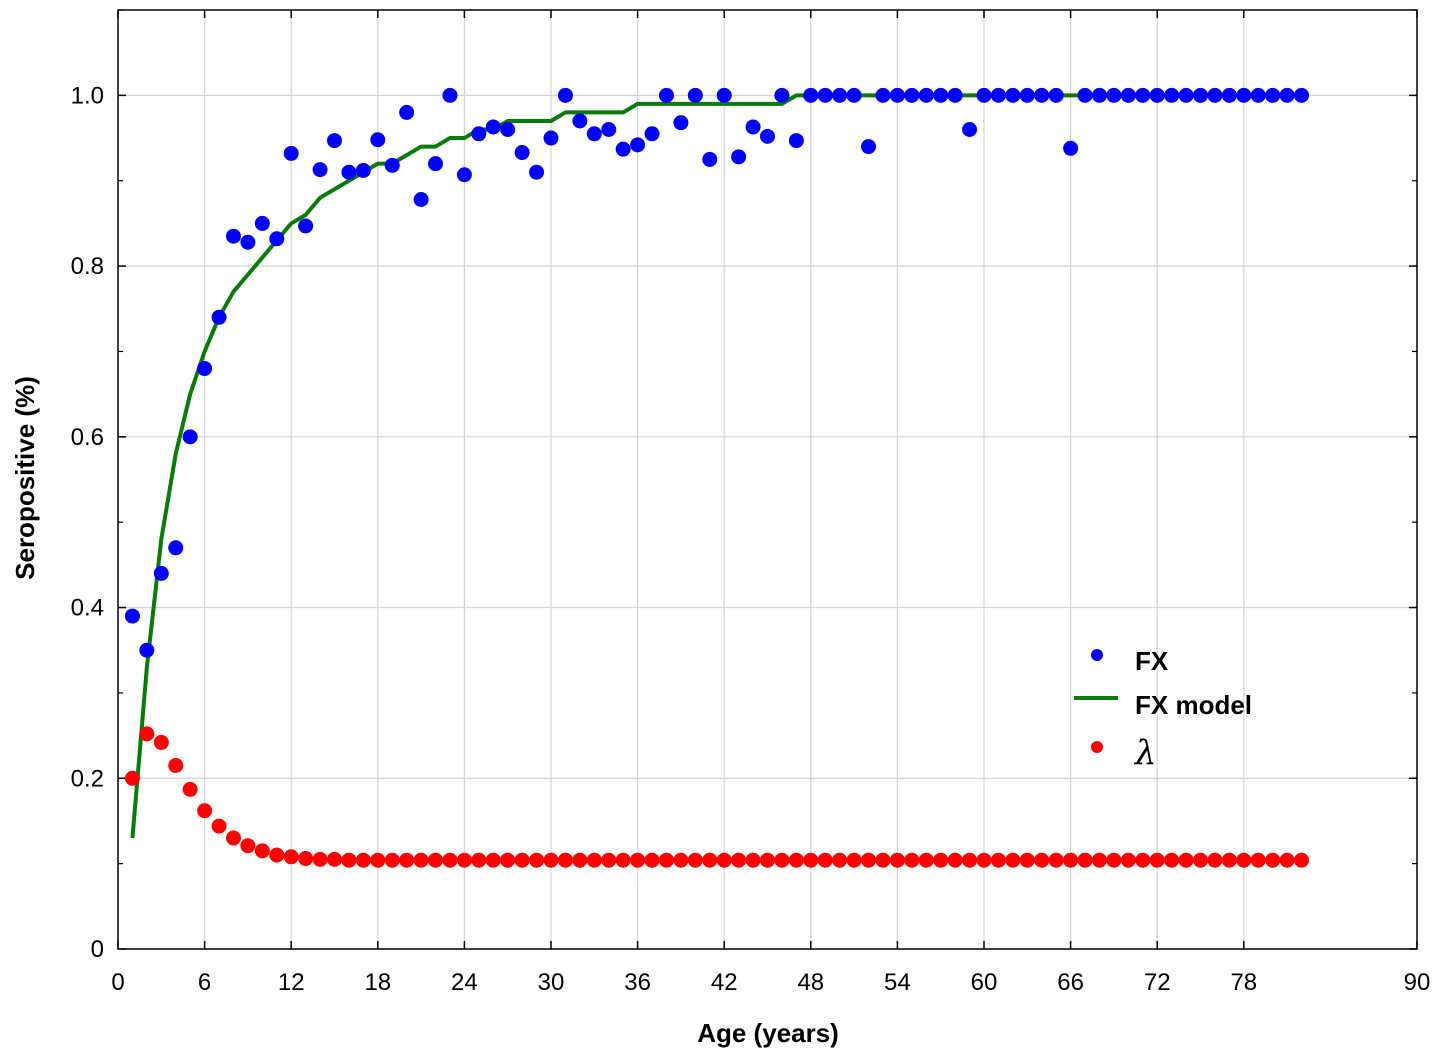  What do you see at coordinates (1417, 982) in the screenshot?
I see `x-tick-label: 90` at bounding box center [1417, 982].